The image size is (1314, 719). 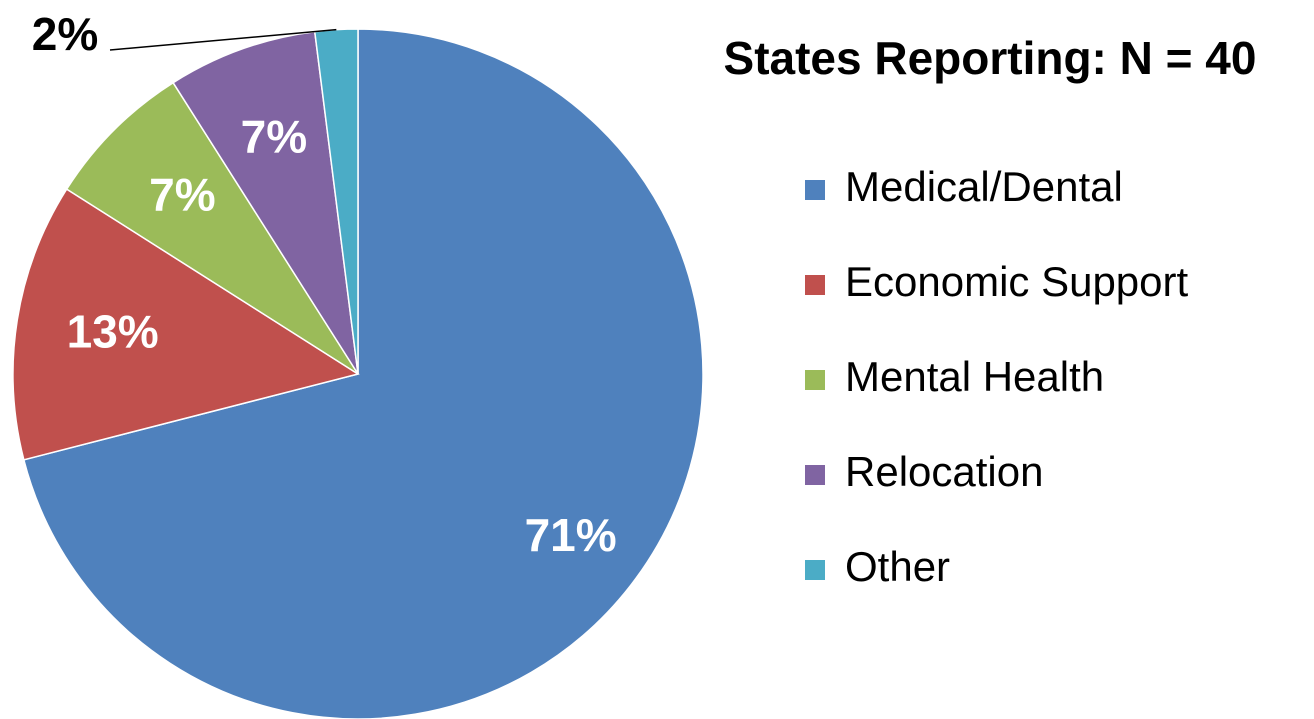 What do you see at coordinates (571, 535) in the screenshot?
I see `data-label: 71%` at bounding box center [571, 535].